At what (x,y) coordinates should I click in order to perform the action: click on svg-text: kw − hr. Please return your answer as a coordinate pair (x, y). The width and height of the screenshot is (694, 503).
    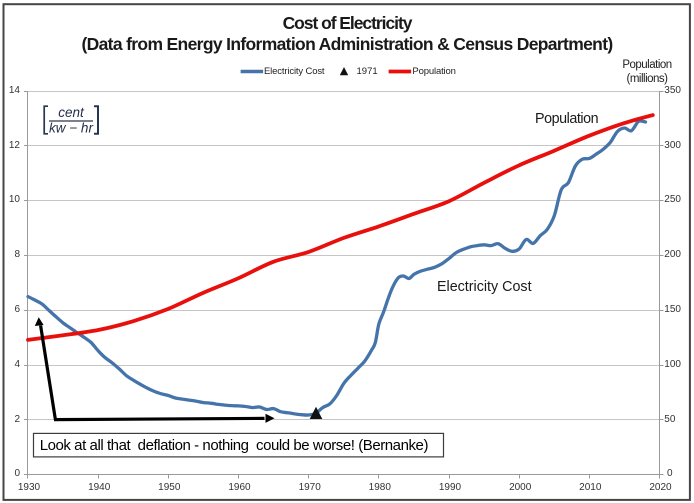
    Looking at the image, I should click on (71, 127).